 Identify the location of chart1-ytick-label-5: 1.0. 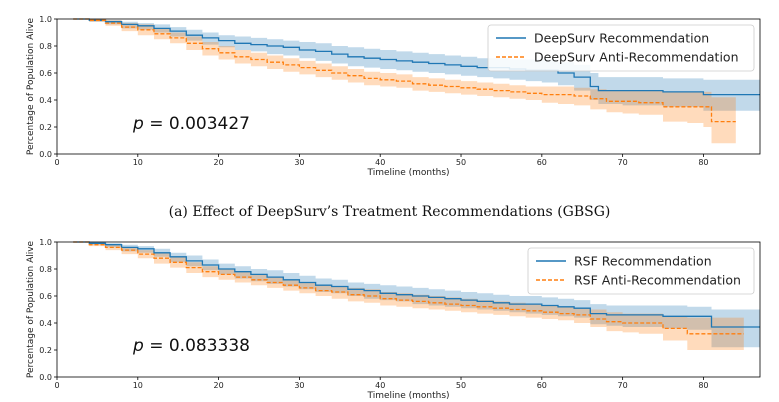
(45, 242).